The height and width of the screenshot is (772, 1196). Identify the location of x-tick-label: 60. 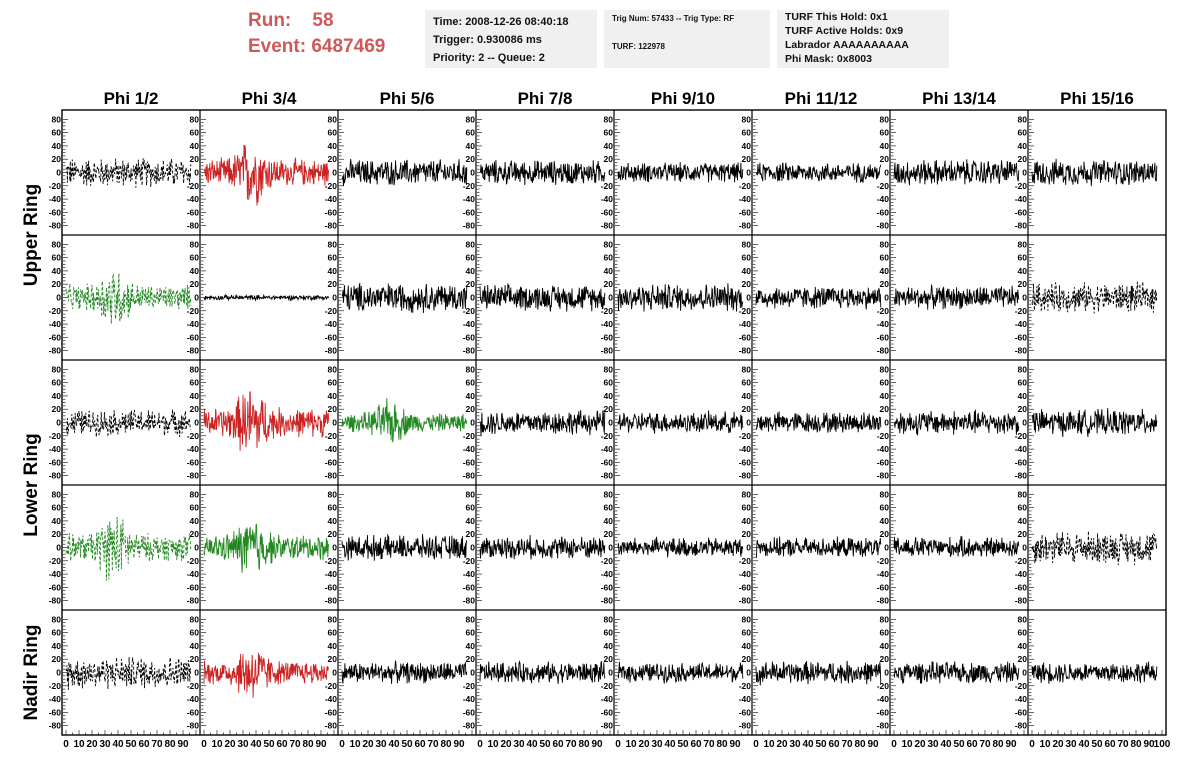
(420, 744).